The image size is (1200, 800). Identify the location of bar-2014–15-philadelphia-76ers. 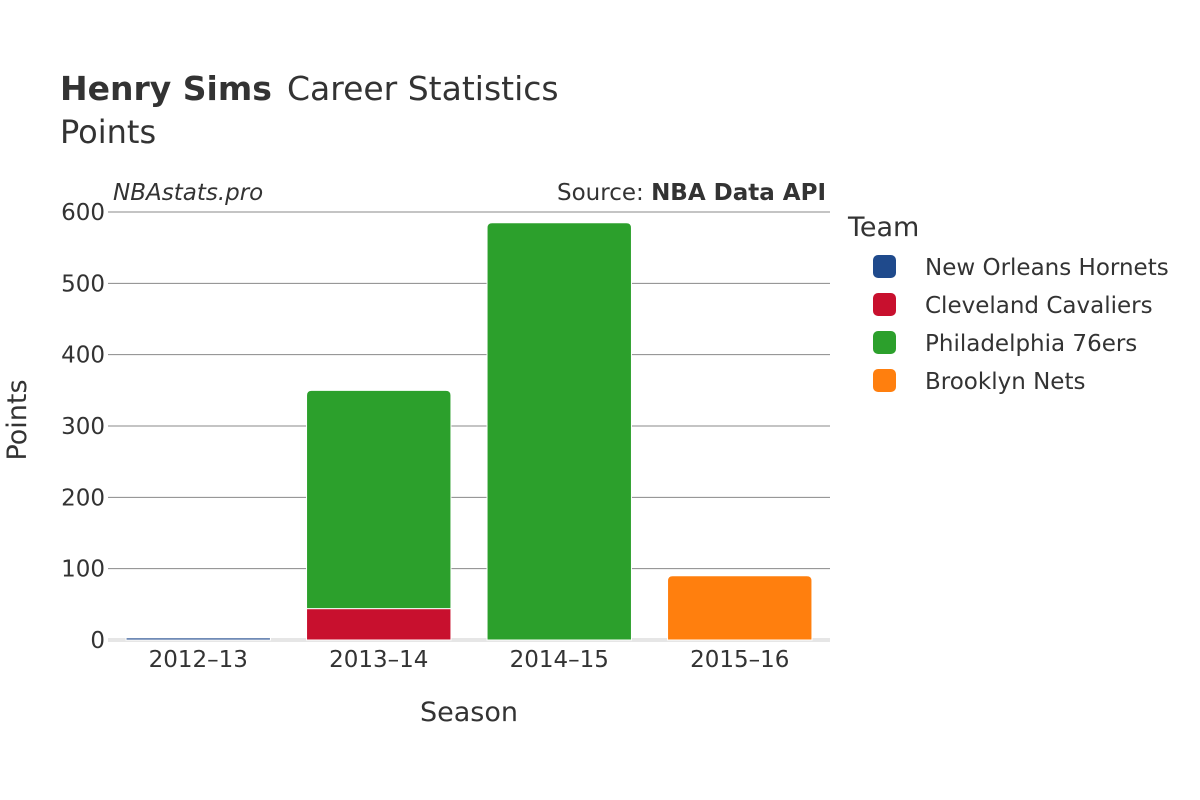
(559, 431).